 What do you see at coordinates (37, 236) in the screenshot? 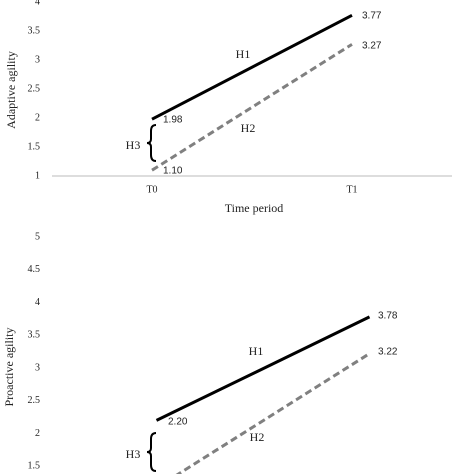
I see `y-tick-label: 5` at bounding box center [37, 236].